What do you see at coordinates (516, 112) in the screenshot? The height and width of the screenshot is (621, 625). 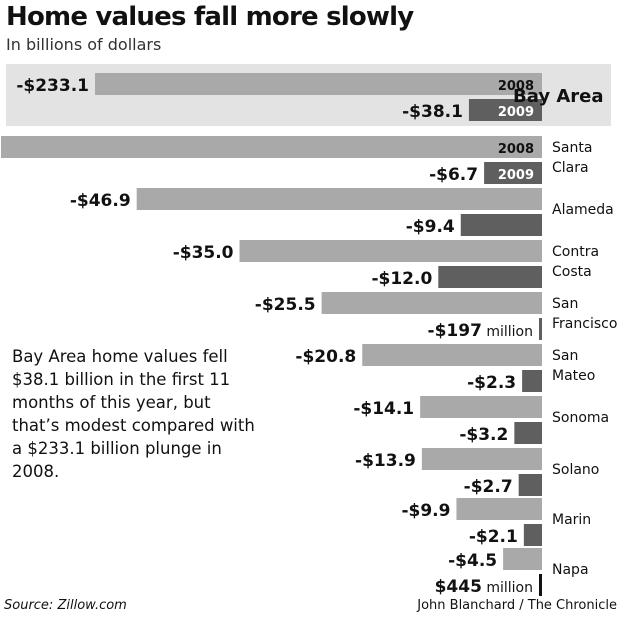 I see `year-tag-2009-bay-area: 2009` at bounding box center [516, 112].